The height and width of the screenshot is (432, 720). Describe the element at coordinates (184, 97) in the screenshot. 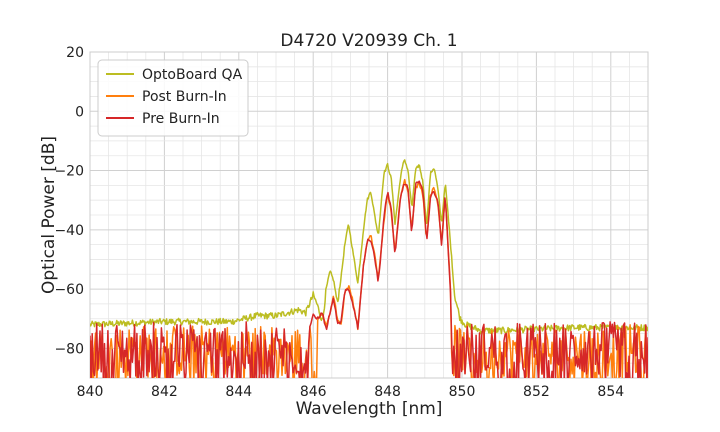

I see `legend-label: Post Burn-In` at that location.